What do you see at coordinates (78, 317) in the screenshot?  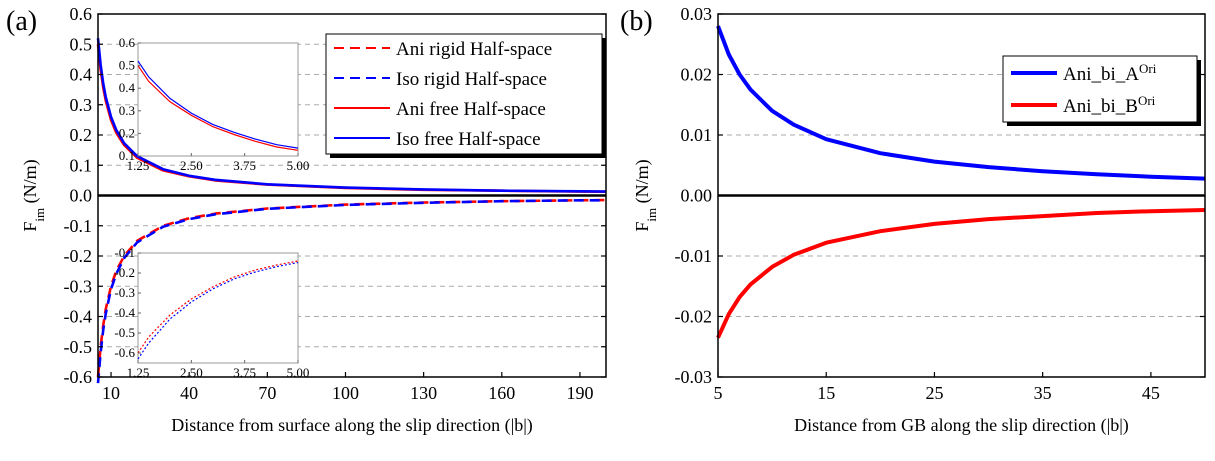 I see `y-tick-label: -0.4` at bounding box center [78, 317].